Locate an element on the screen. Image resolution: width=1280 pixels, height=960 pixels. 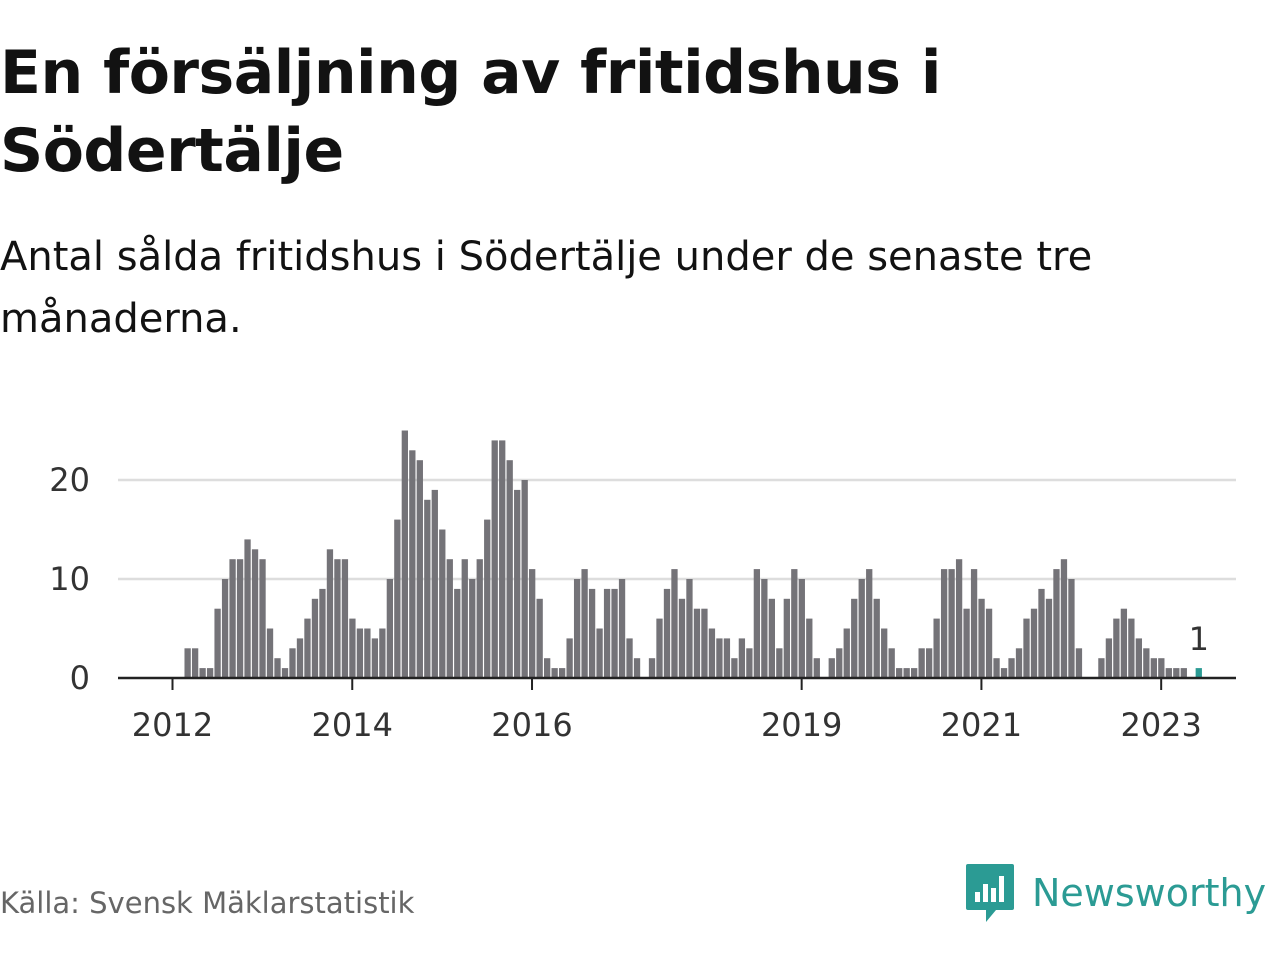
x-tick-label-2014: 2014 is located at coordinates (352, 725).